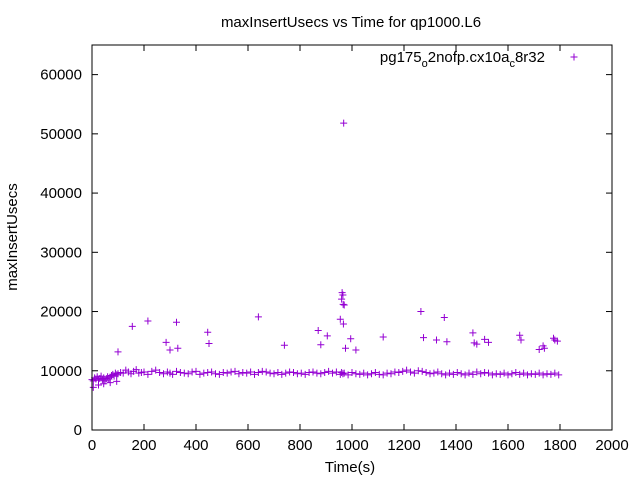 The image size is (640, 485). I want to click on y-axis-label: maxInsertUsecs, so click(12, 237).